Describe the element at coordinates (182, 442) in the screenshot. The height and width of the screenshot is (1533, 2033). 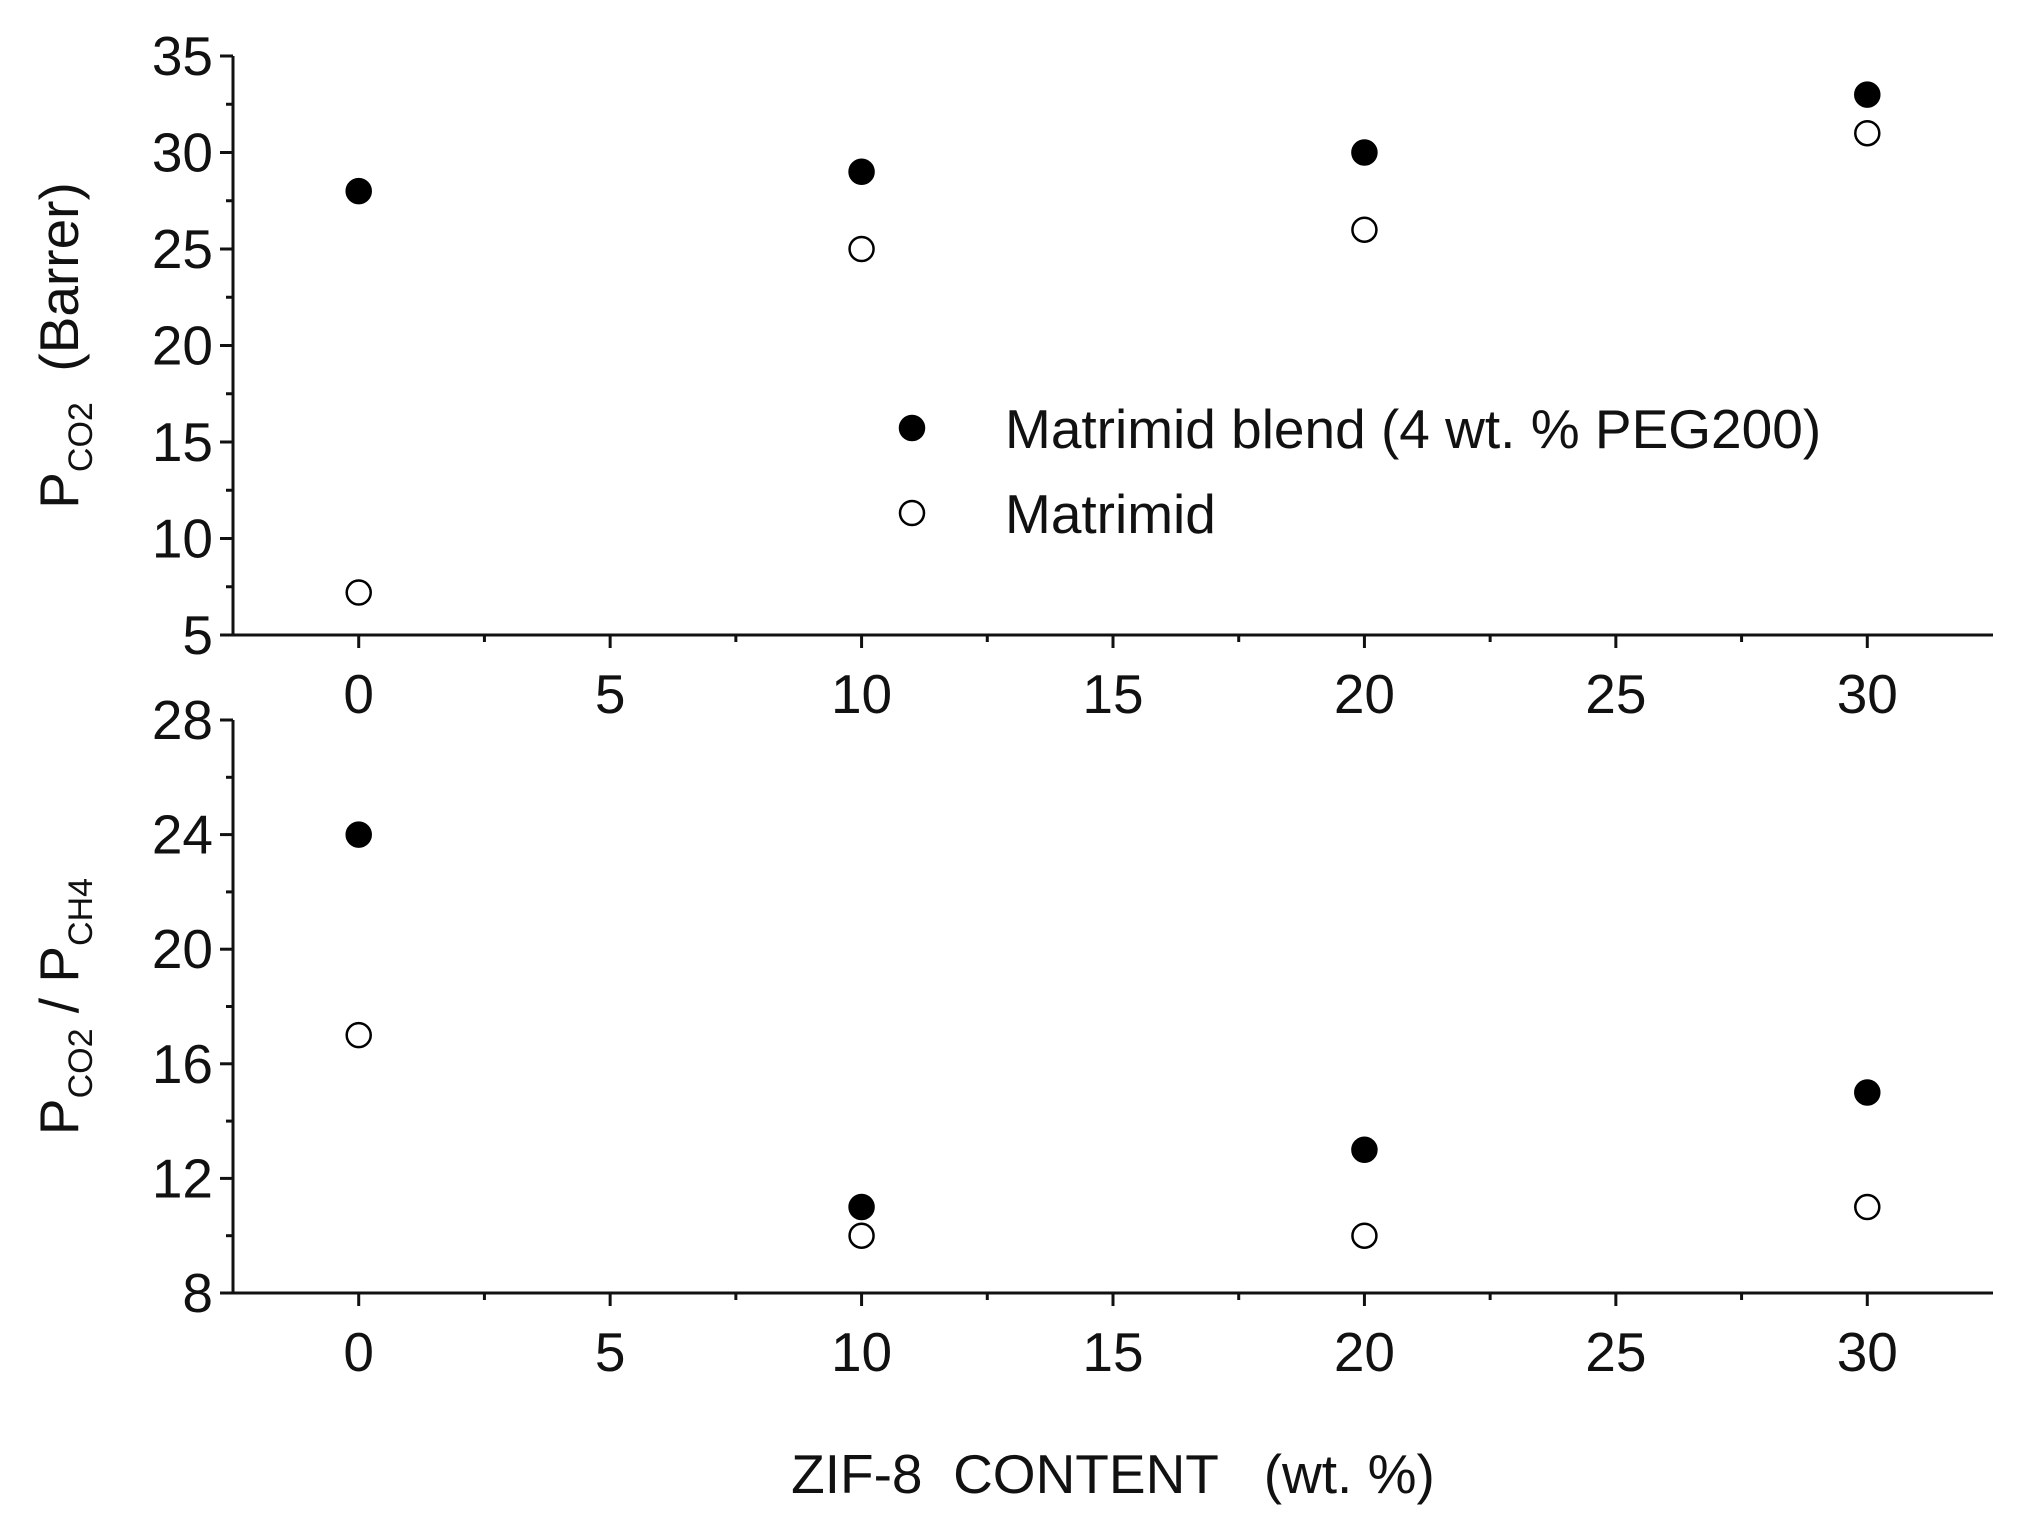
I see `y-tick-label: 15` at that location.